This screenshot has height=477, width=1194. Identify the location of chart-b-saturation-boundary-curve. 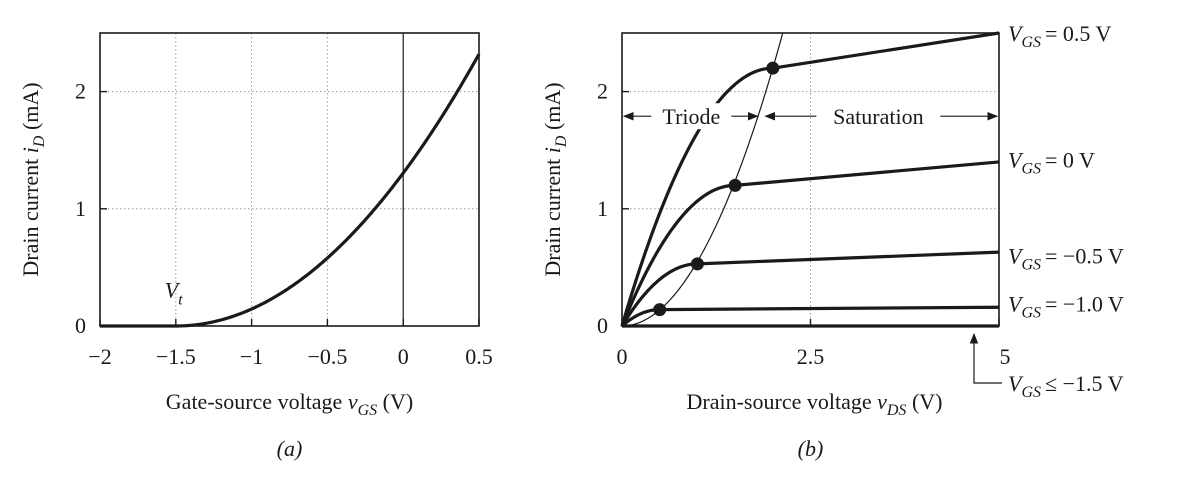
(702, 179).